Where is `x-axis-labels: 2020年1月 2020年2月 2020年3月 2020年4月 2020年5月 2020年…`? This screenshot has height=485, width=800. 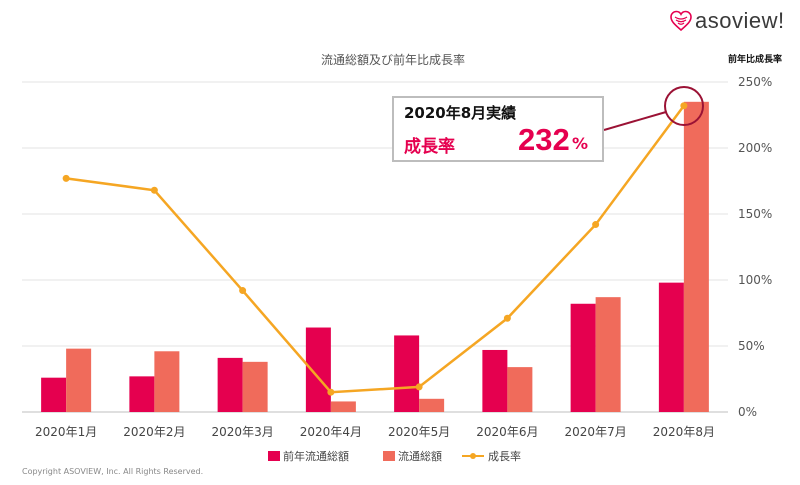 x-axis-labels: 2020年1月 2020年2月 2020年3月 2020年4月 2020年5月 2020年… is located at coordinates (375, 432).